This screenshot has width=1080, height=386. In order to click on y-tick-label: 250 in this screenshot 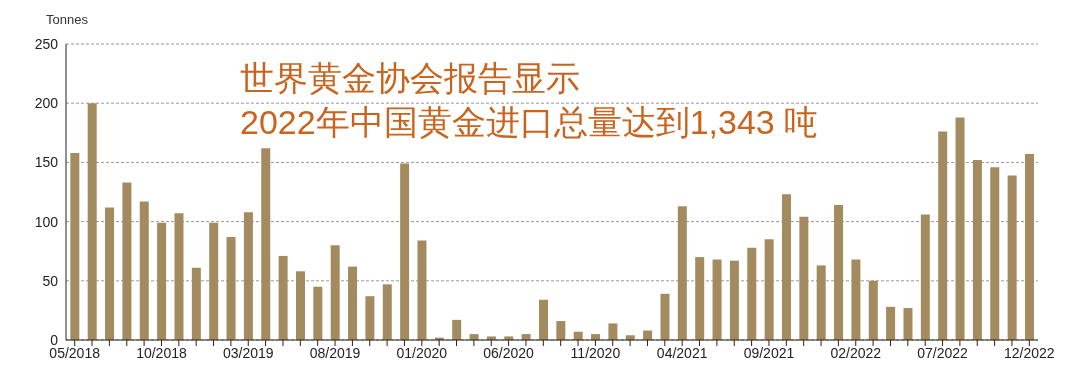, I will do `click(46, 43)`.